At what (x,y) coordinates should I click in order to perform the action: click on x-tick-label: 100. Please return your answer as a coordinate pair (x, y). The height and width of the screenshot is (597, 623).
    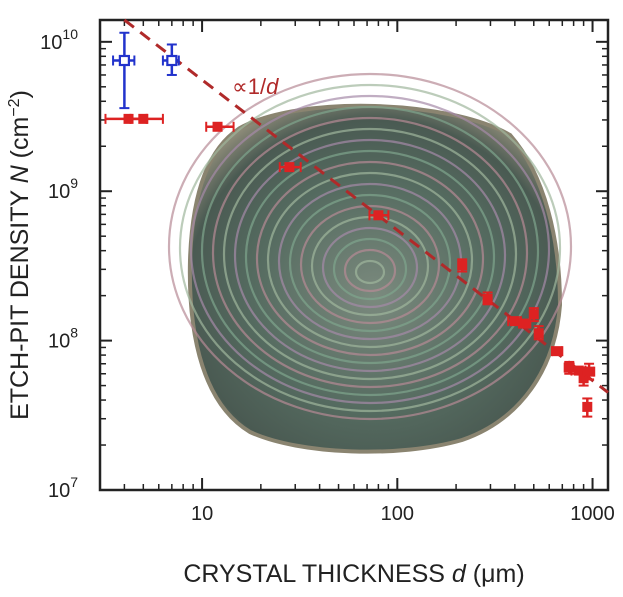
    Looking at the image, I should click on (397, 514).